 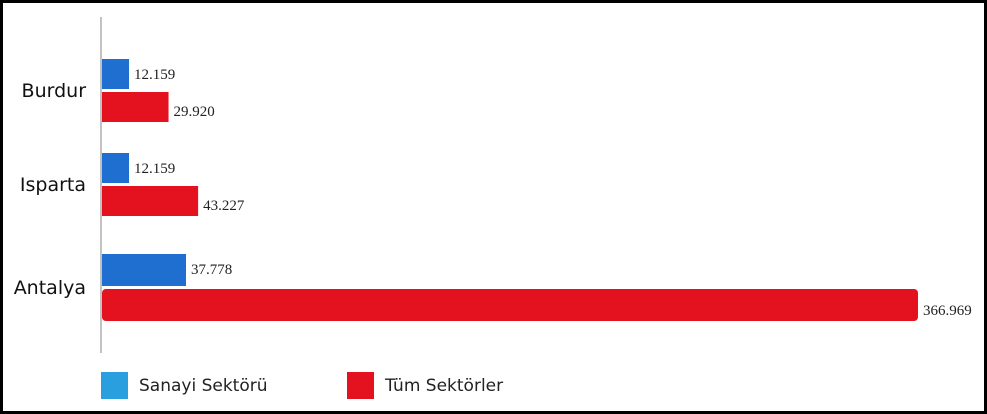 What do you see at coordinates (54, 91) in the screenshot?
I see `category-label-burdur: Burdur` at bounding box center [54, 91].